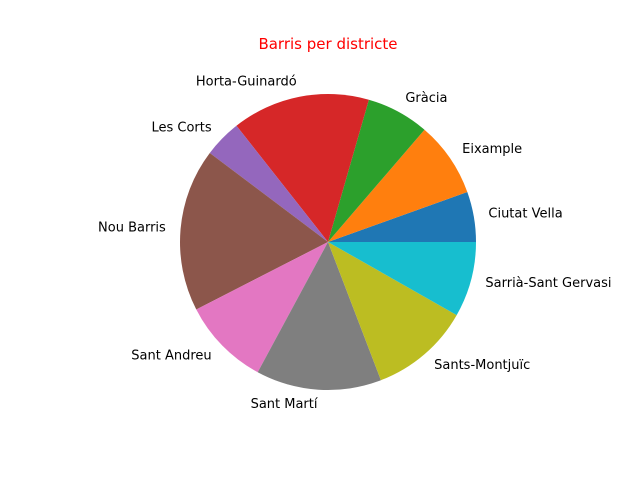 The width and height of the screenshot is (640, 480). What do you see at coordinates (426, 98) in the screenshot?
I see `pie-label-2: Gràcia` at bounding box center [426, 98].